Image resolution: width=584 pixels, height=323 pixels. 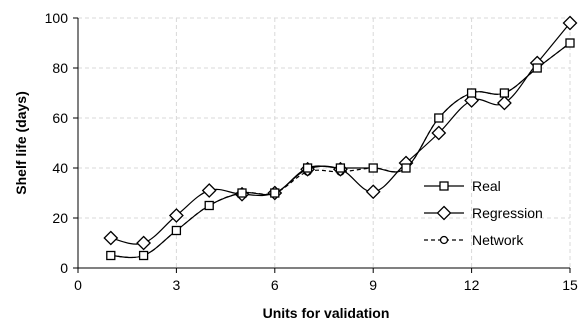 What do you see at coordinates (498, 240) in the screenshot?
I see `legend-label-network: Network` at bounding box center [498, 240].